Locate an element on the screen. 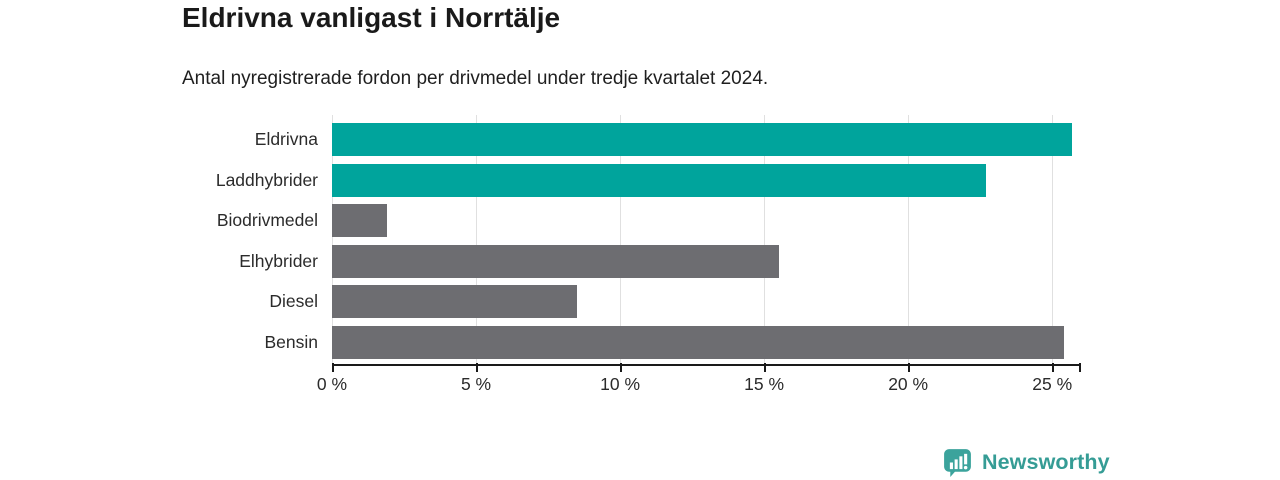 The image size is (1280, 480). category-label-biodrivmedel: Biodrivmedel is located at coordinates (267, 220).